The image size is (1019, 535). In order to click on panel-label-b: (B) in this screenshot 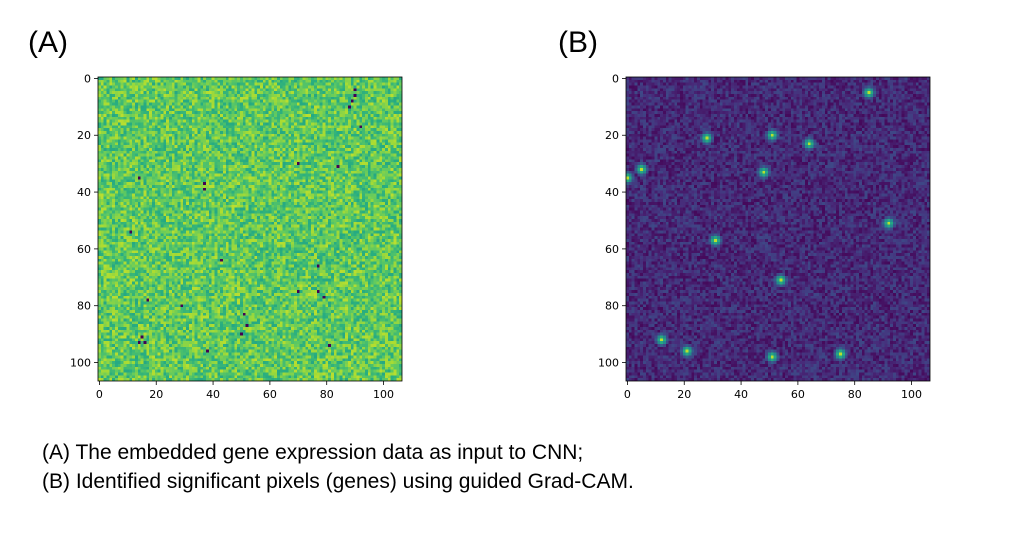, I will do `click(578, 42)`.